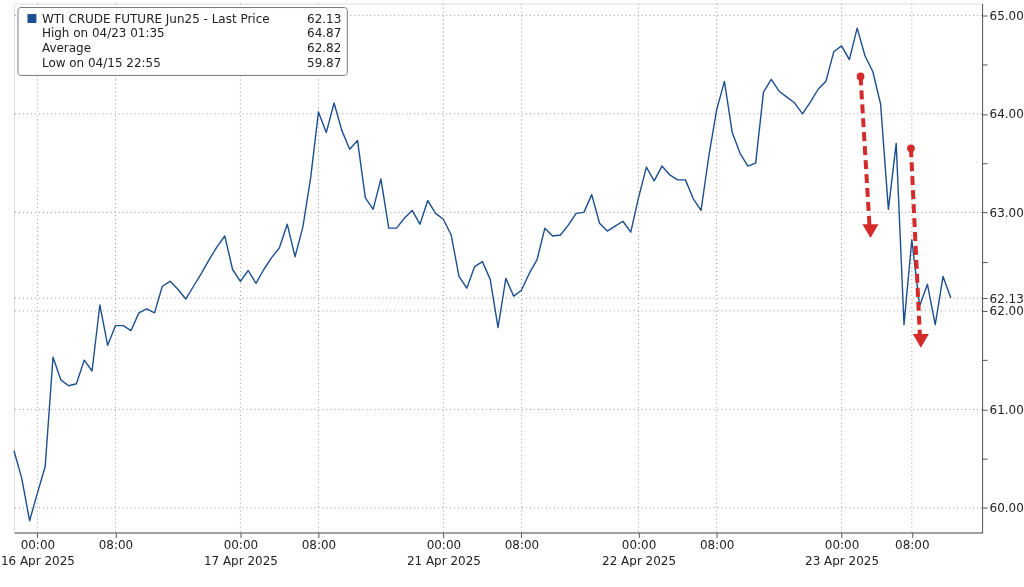 The height and width of the screenshot is (587, 1024). What do you see at coordinates (155, 18) in the screenshot?
I see `legend-label: WTI CRUDE FUTURE Jun25 - Last Price` at bounding box center [155, 18].